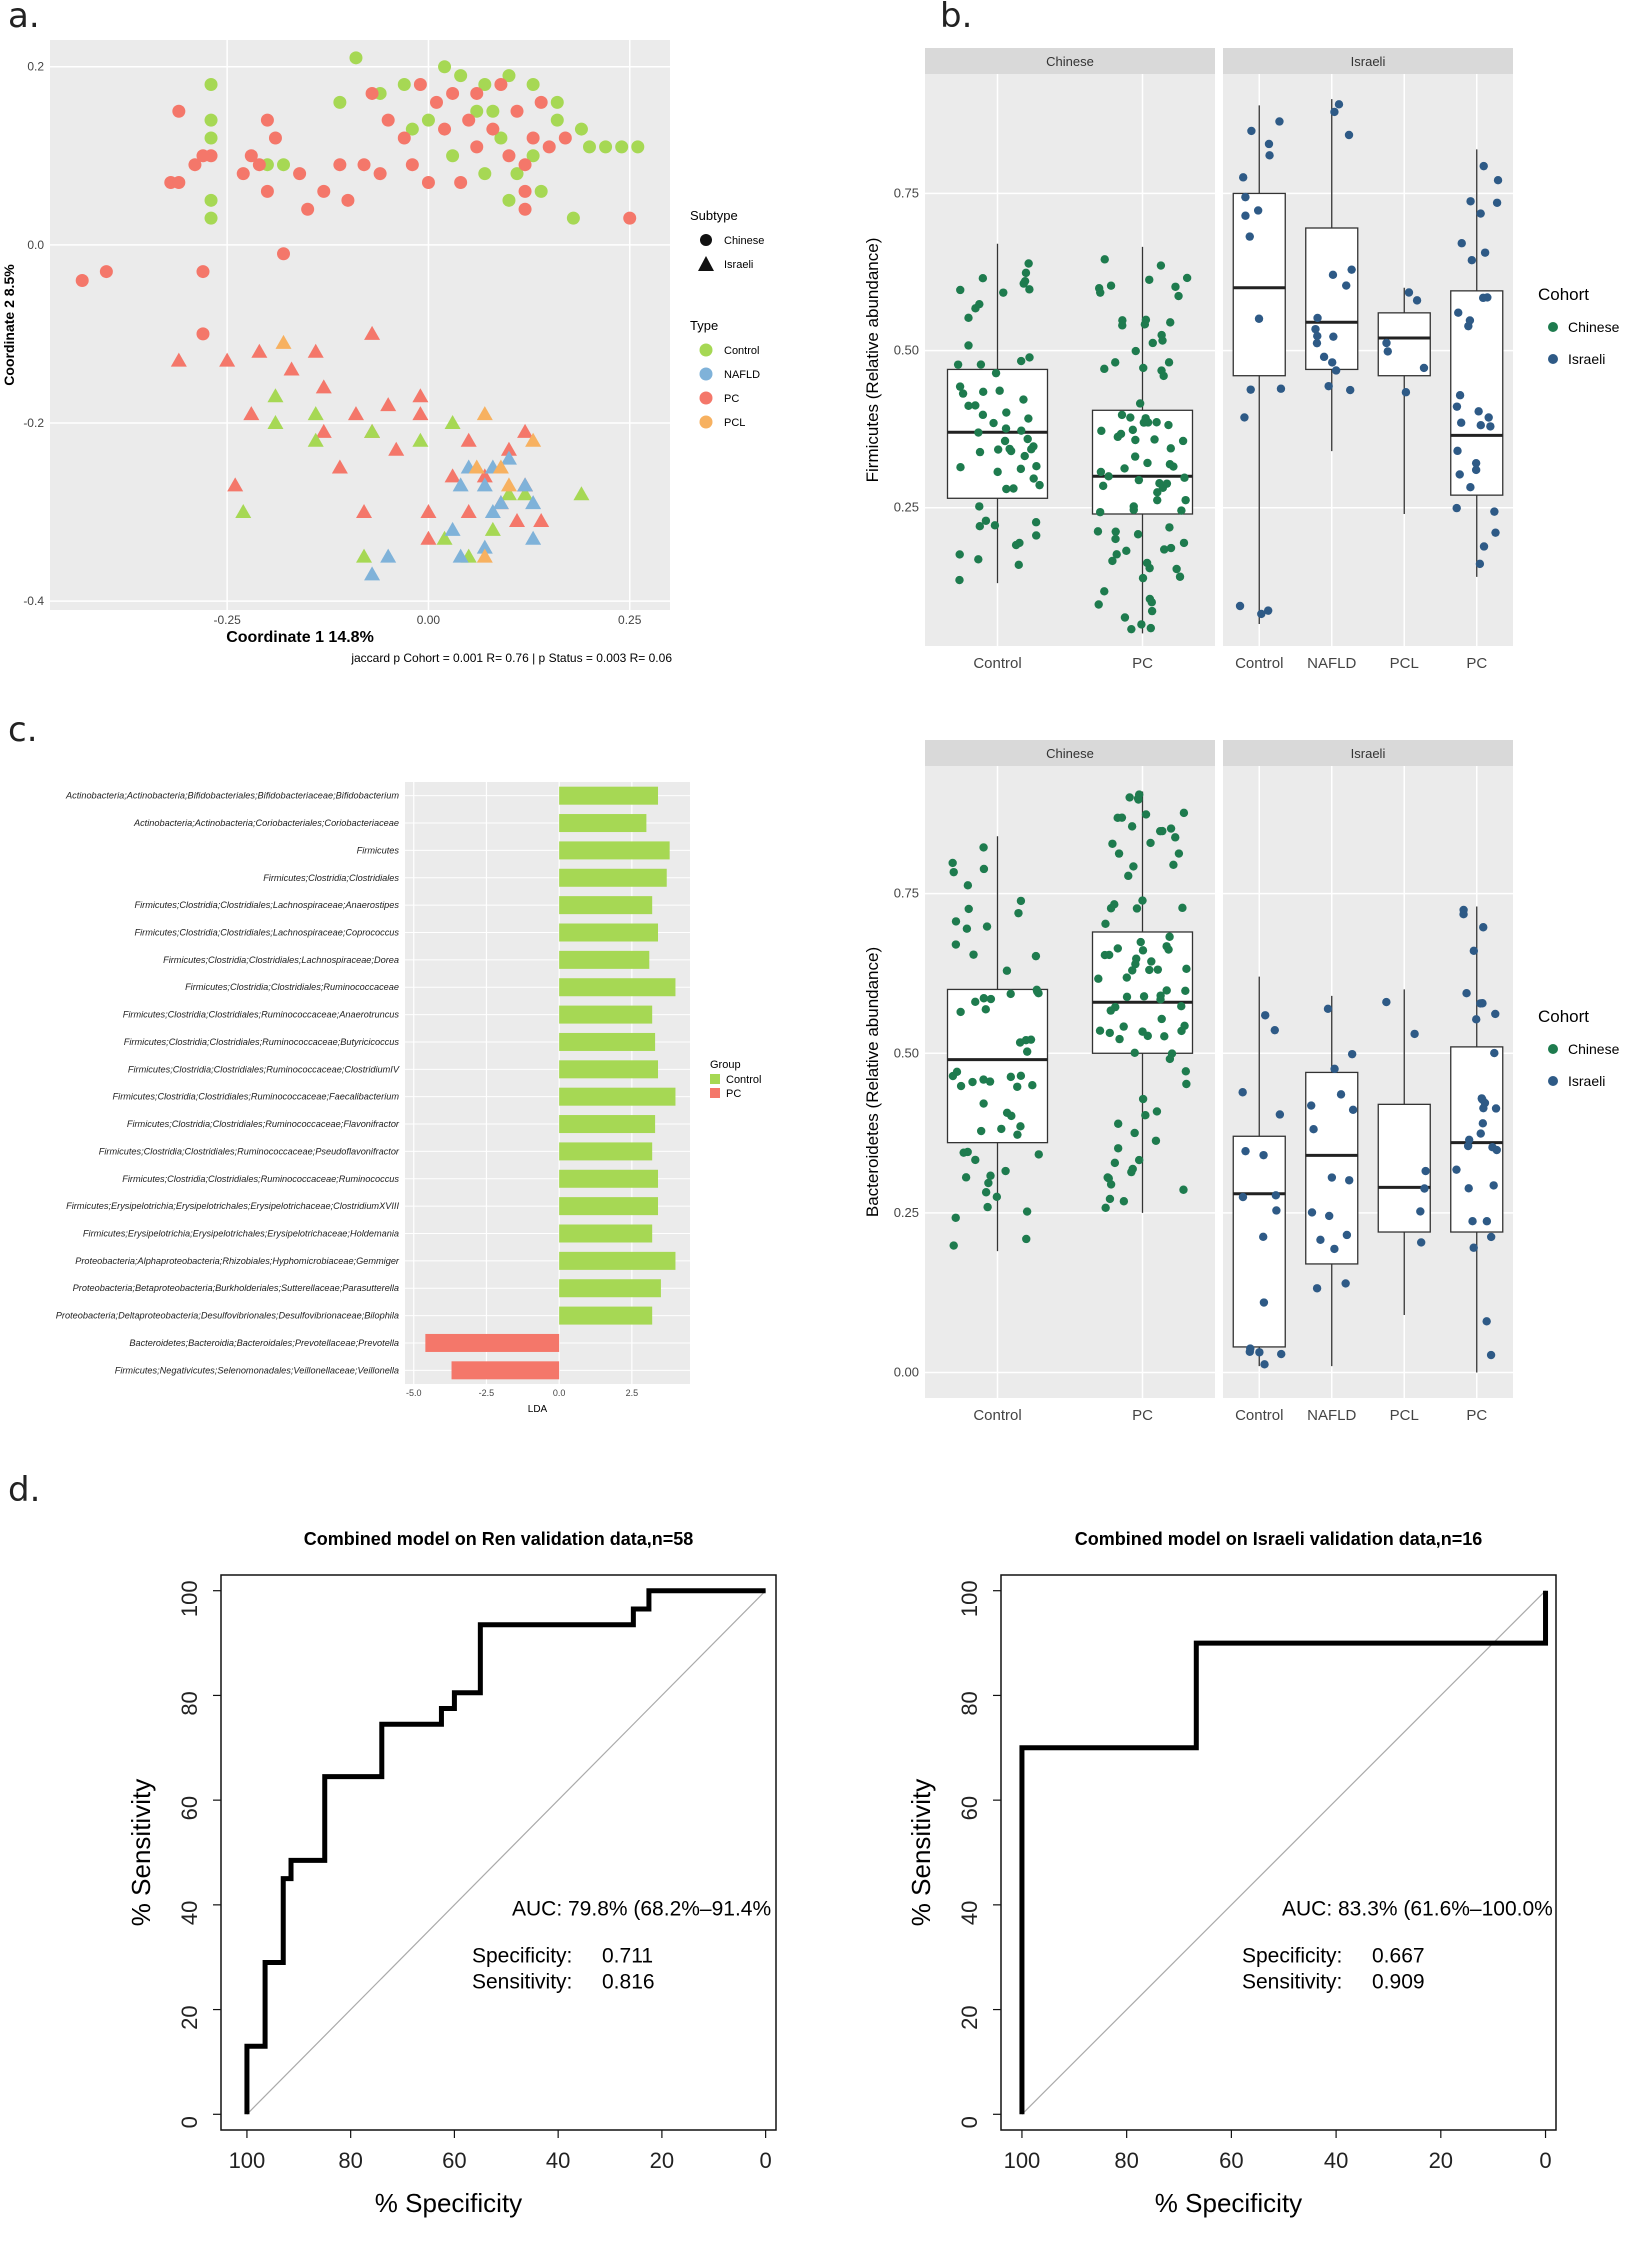 This screenshot has height=2242, width=1645. I want to click on x-tick-label: PC, so click(1476, 1415).